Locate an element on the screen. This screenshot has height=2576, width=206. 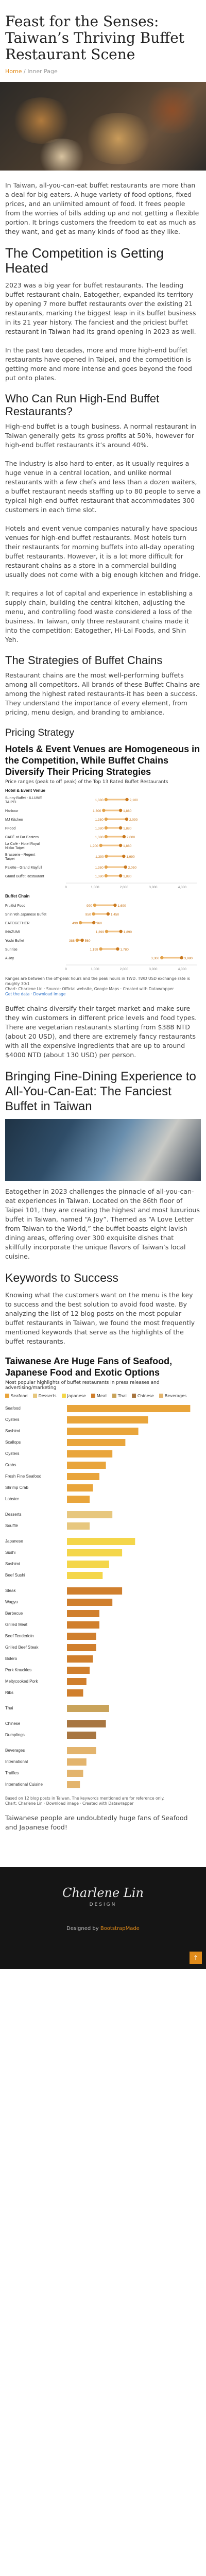
back-to-top-button: ↑ is located at coordinates (196, 1958).